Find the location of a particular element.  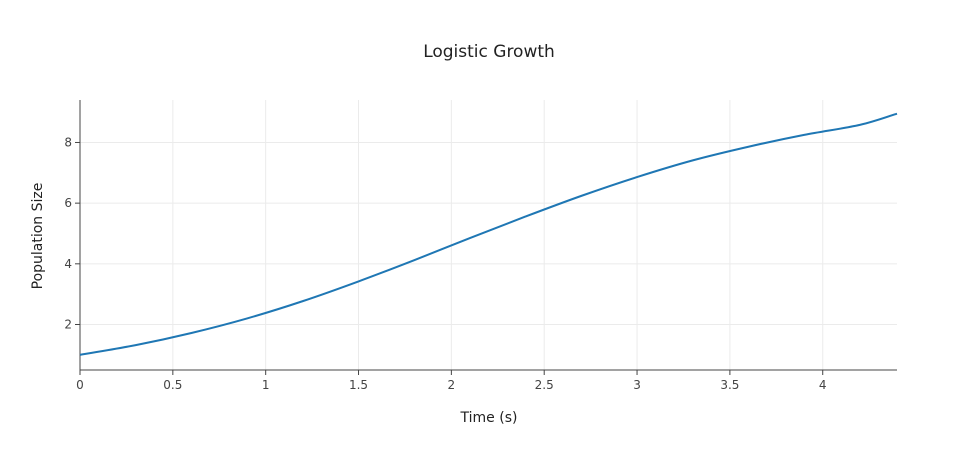

y-tick-label: 2 is located at coordinates (68, 324).